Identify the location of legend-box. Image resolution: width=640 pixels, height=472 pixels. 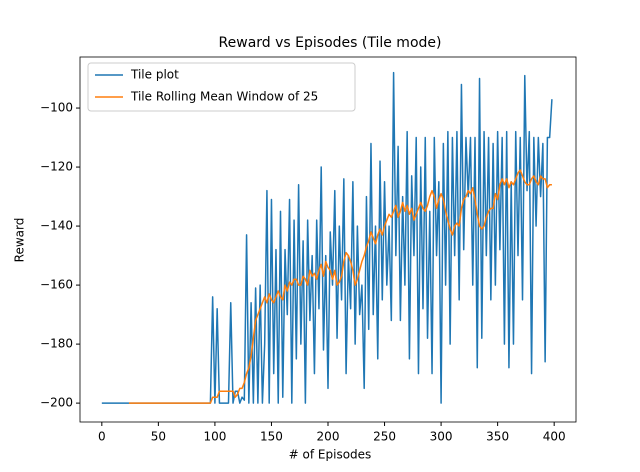
(221, 87).